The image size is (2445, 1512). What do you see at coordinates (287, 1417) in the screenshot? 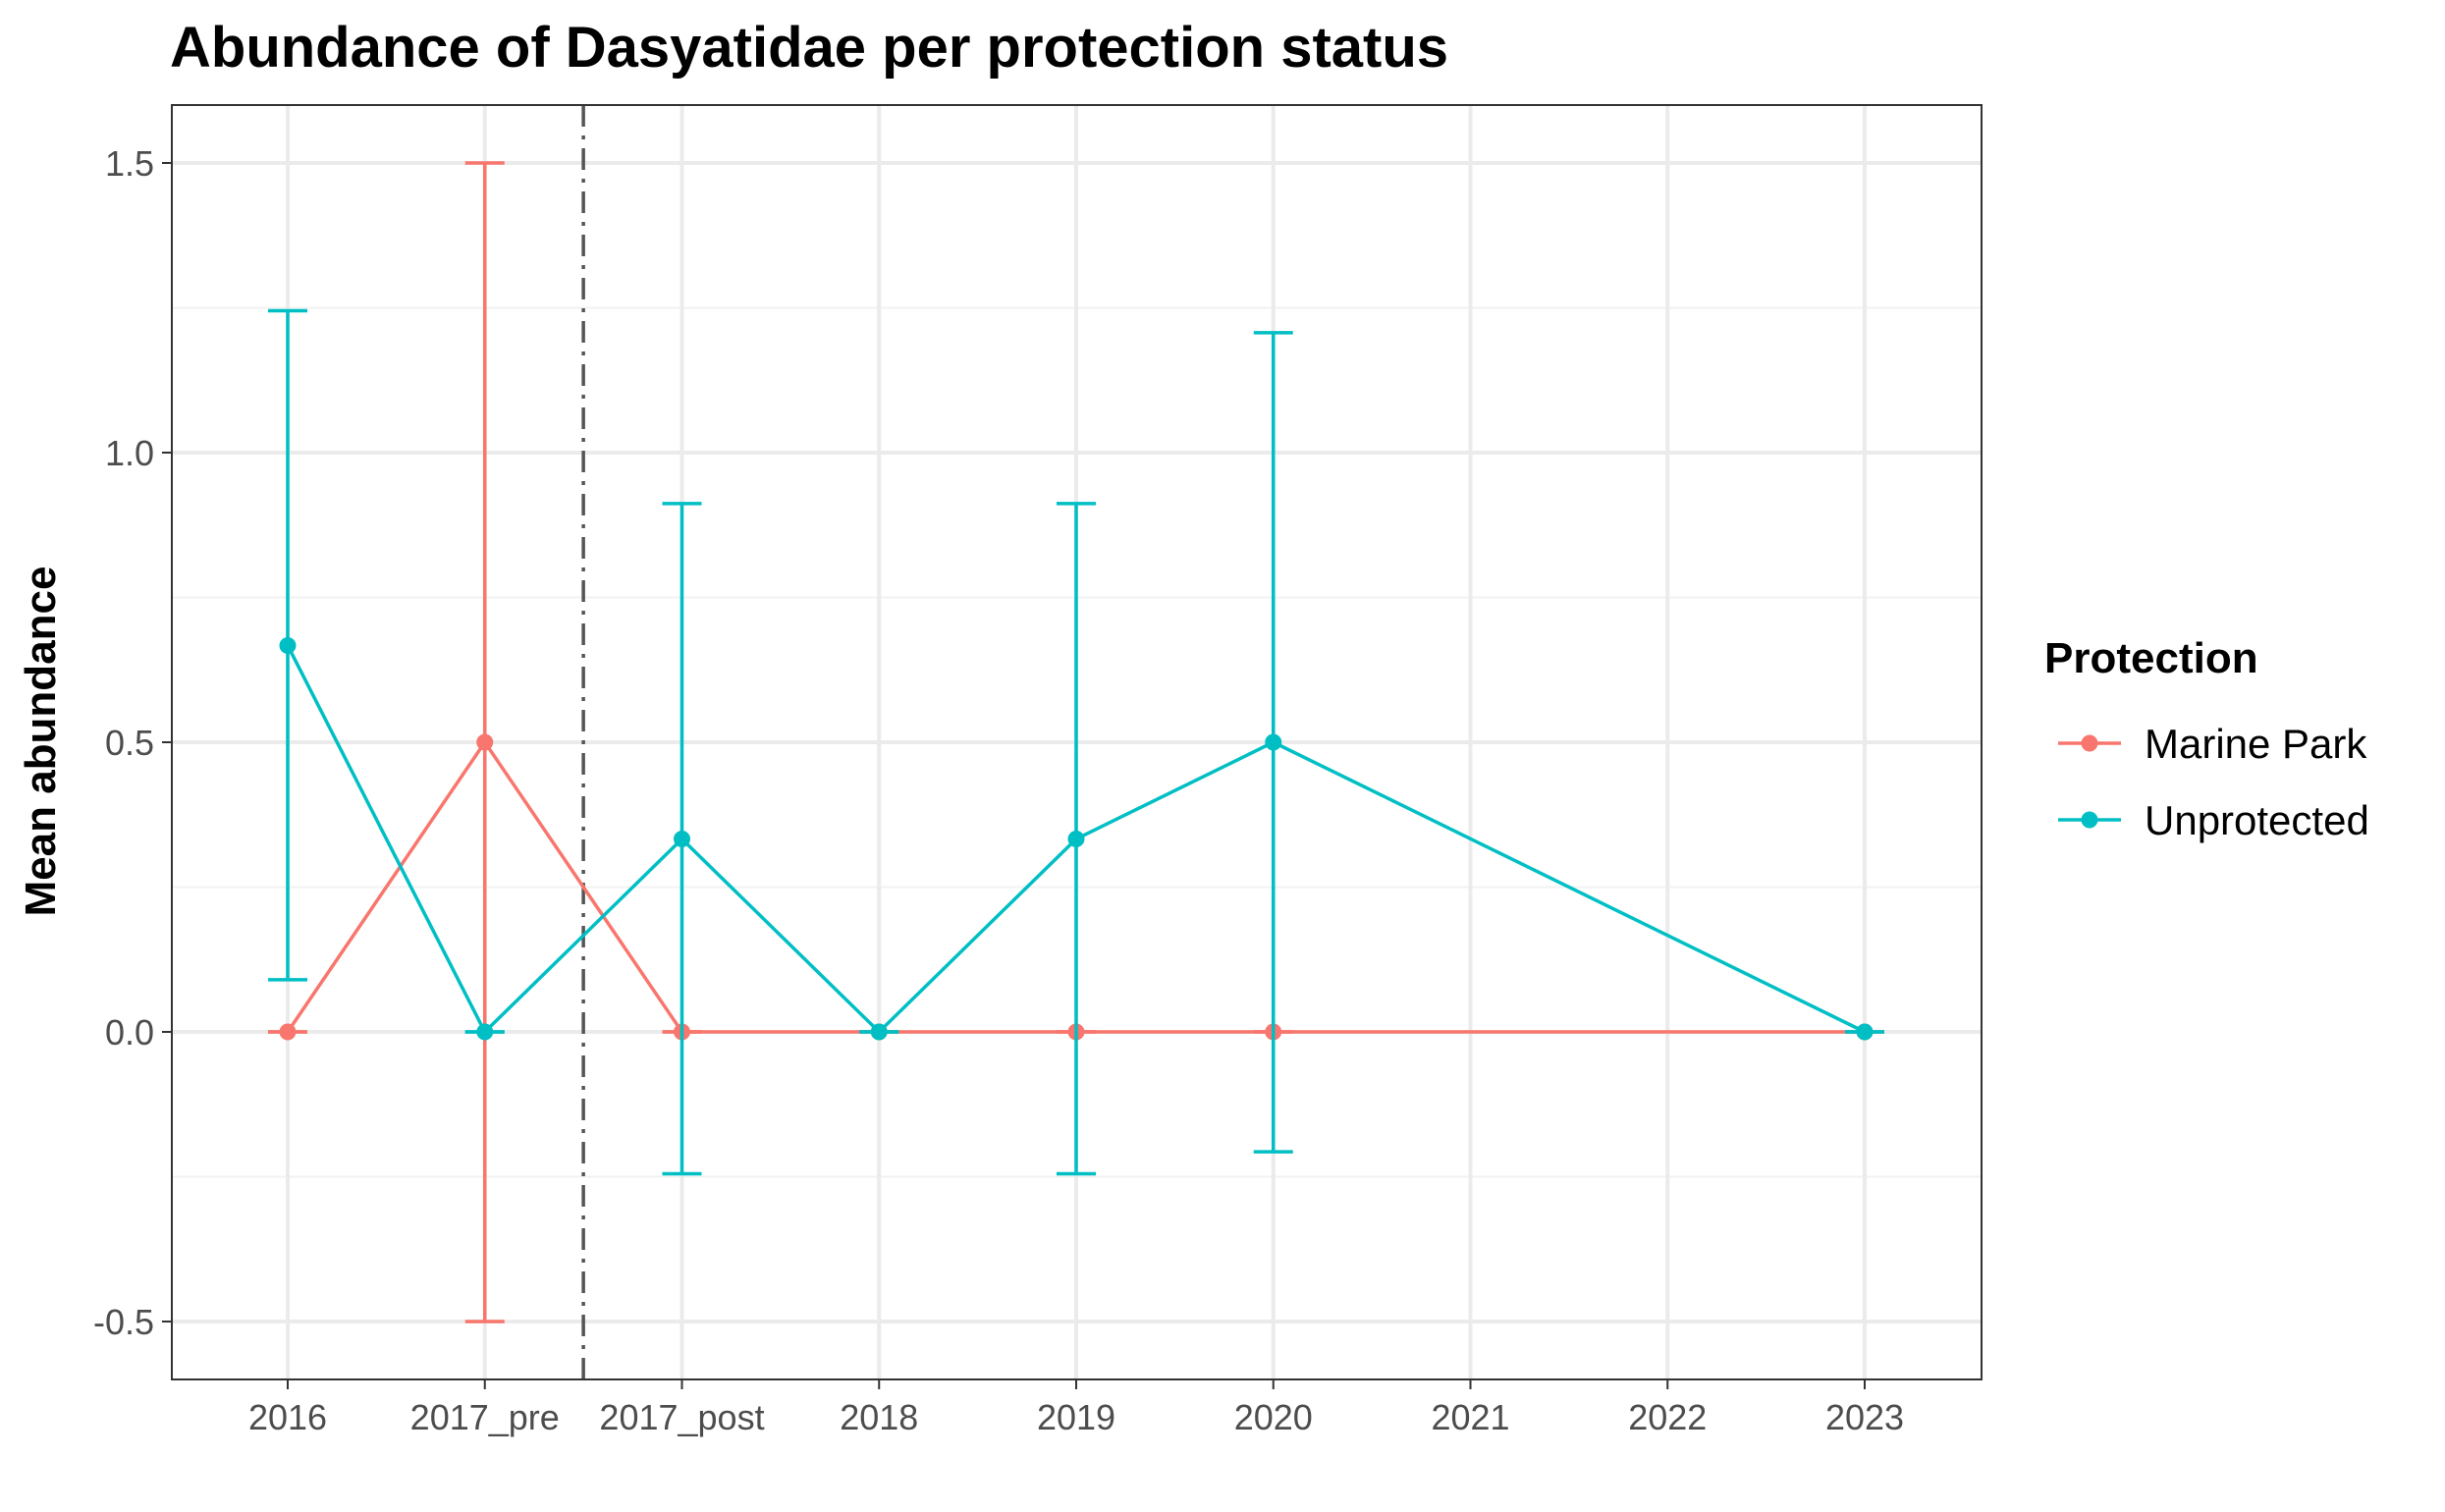
I see `x-tick-label: 2016` at bounding box center [287, 1417].